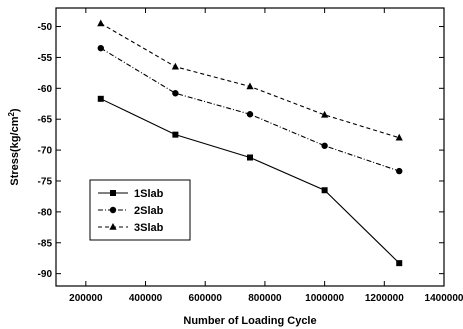 The height and width of the screenshot is (329, 463). Describe the element at coordinates (149, 194) in the screenshot. I see `legend-label-1Slab: 1Slab` at that location.